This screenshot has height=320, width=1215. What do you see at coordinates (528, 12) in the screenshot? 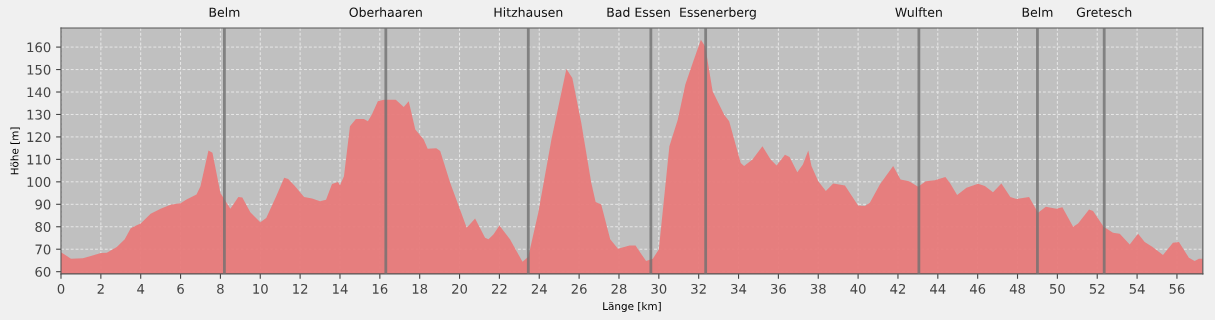
I see `ref-line-label: Hitzhausen` at bounding box center [528, 12].